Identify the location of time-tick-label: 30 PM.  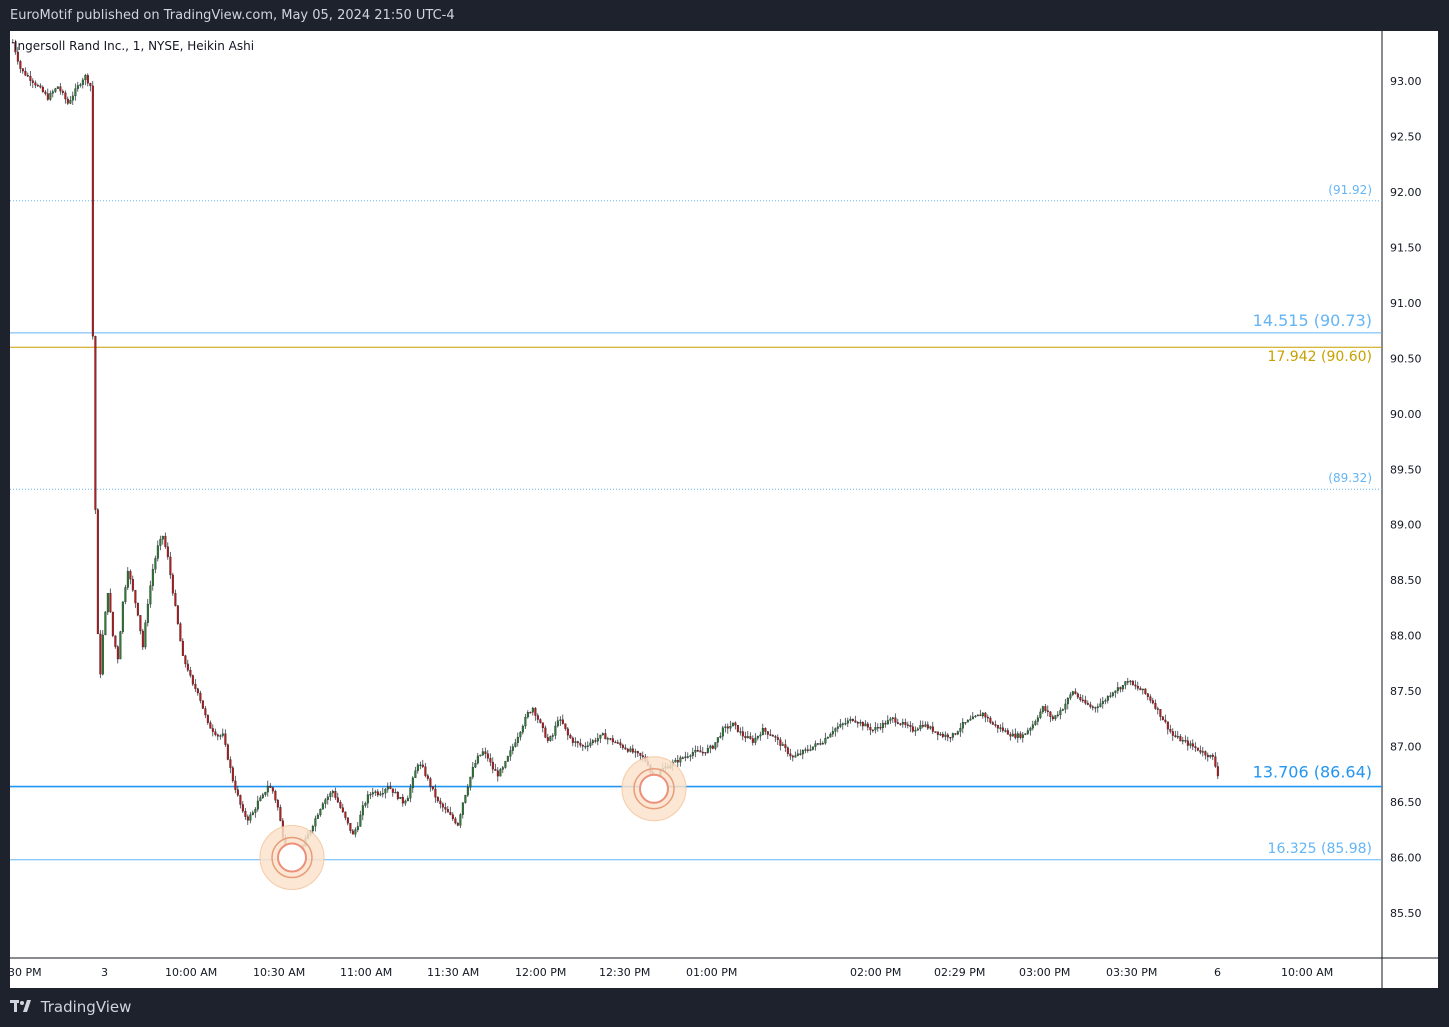
(26, 972).